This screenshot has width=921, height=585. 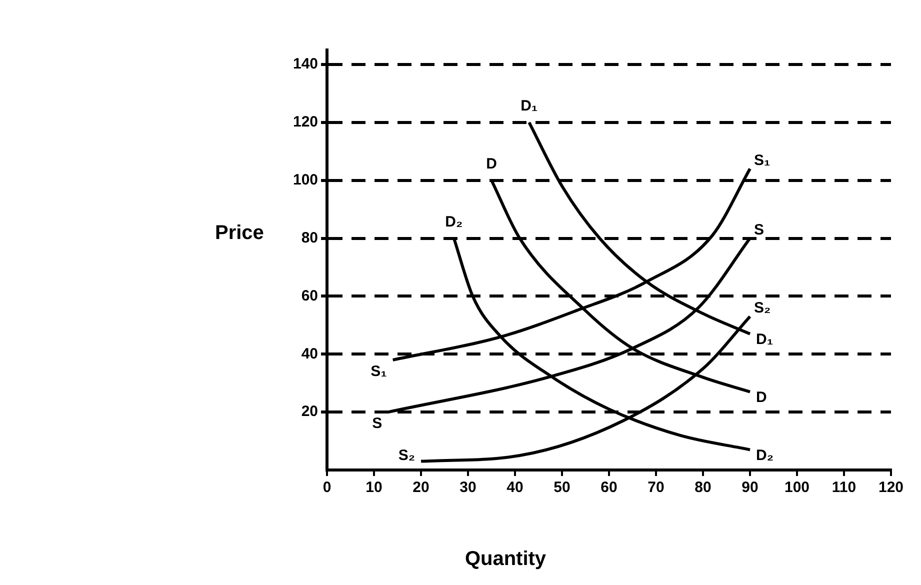 What do you see at coordinates (378, 371) in the screenshot?
I see `text: S₁` at bounding box center [378, 371].